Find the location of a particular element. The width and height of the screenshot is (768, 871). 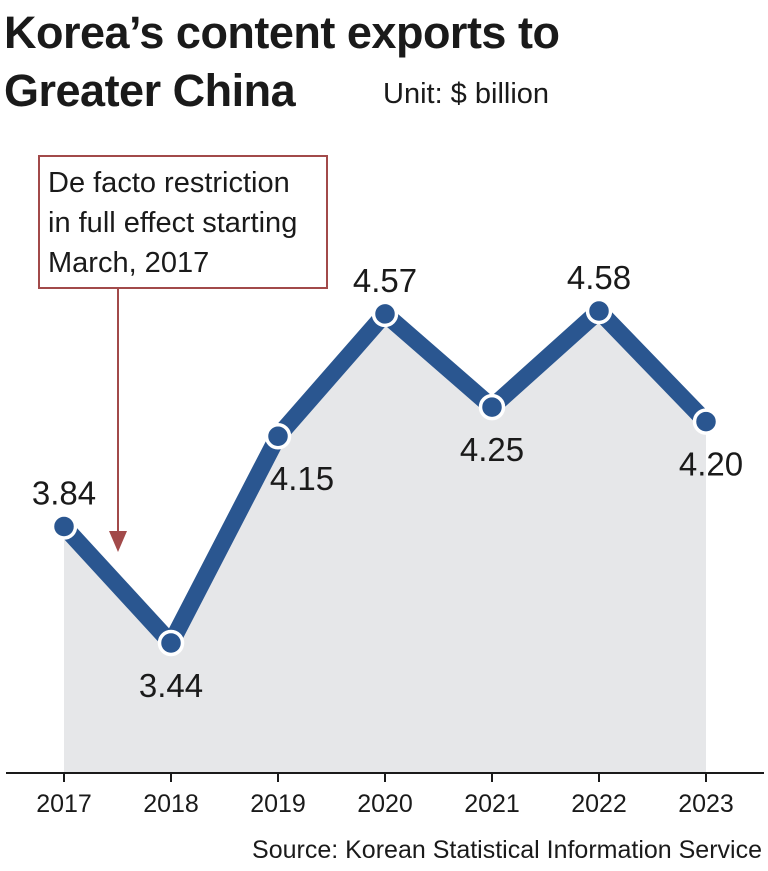

x-tick-label: 2018 is located at coordinates (171, 804).